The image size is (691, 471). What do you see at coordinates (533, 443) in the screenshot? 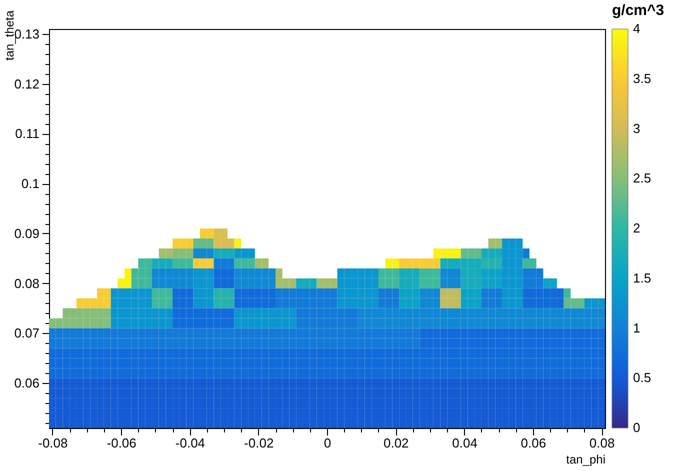
I see `x-tick-label: 0.06` at bounding box center [533, 443].